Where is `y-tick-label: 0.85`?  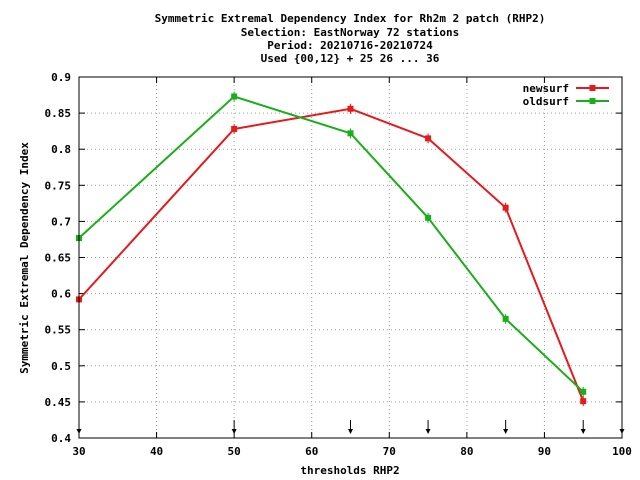
y-tick-label: 0.85 is located at coordinates (58, 113).